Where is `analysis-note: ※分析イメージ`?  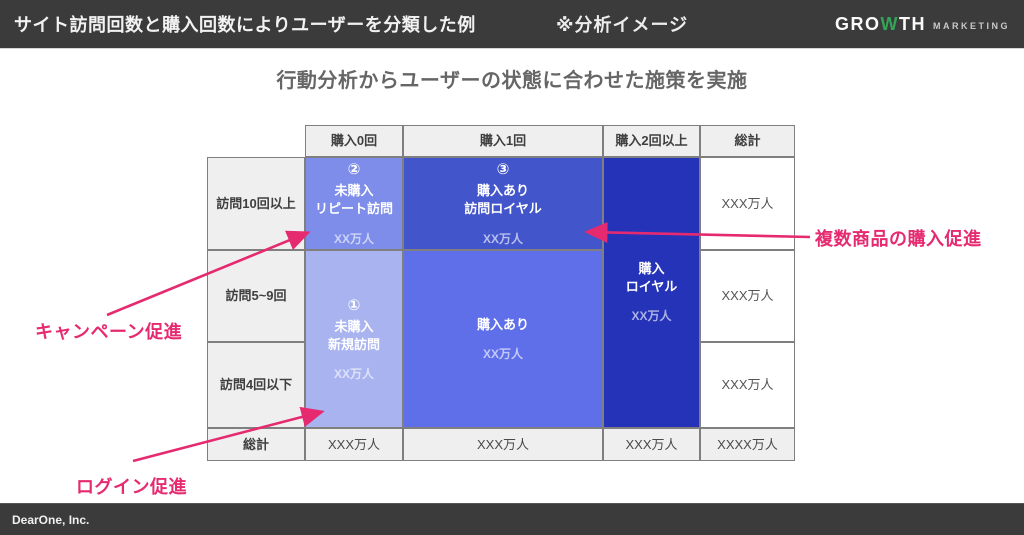
analysis-note: ※分析イメージ is located at coordinates (622, 25).